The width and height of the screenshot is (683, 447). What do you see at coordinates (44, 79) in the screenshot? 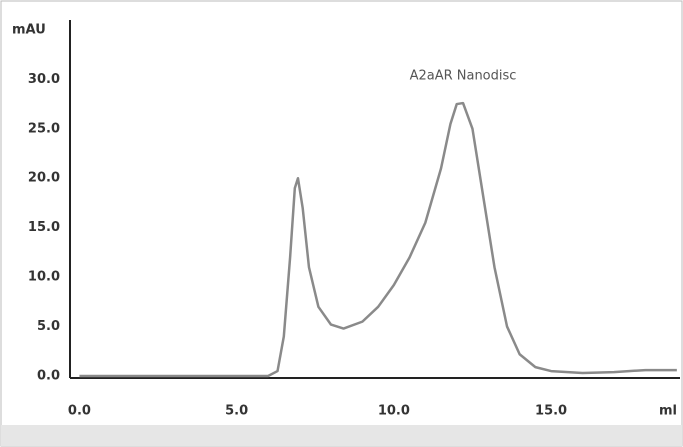
I see `y-tick-label: 30.0` at bounding box center [44, 79].